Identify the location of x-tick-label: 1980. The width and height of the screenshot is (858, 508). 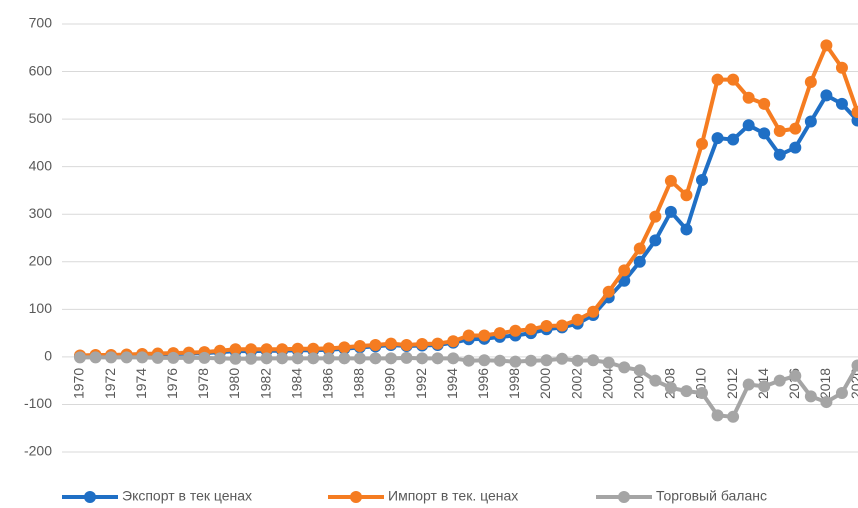
(234, 383).